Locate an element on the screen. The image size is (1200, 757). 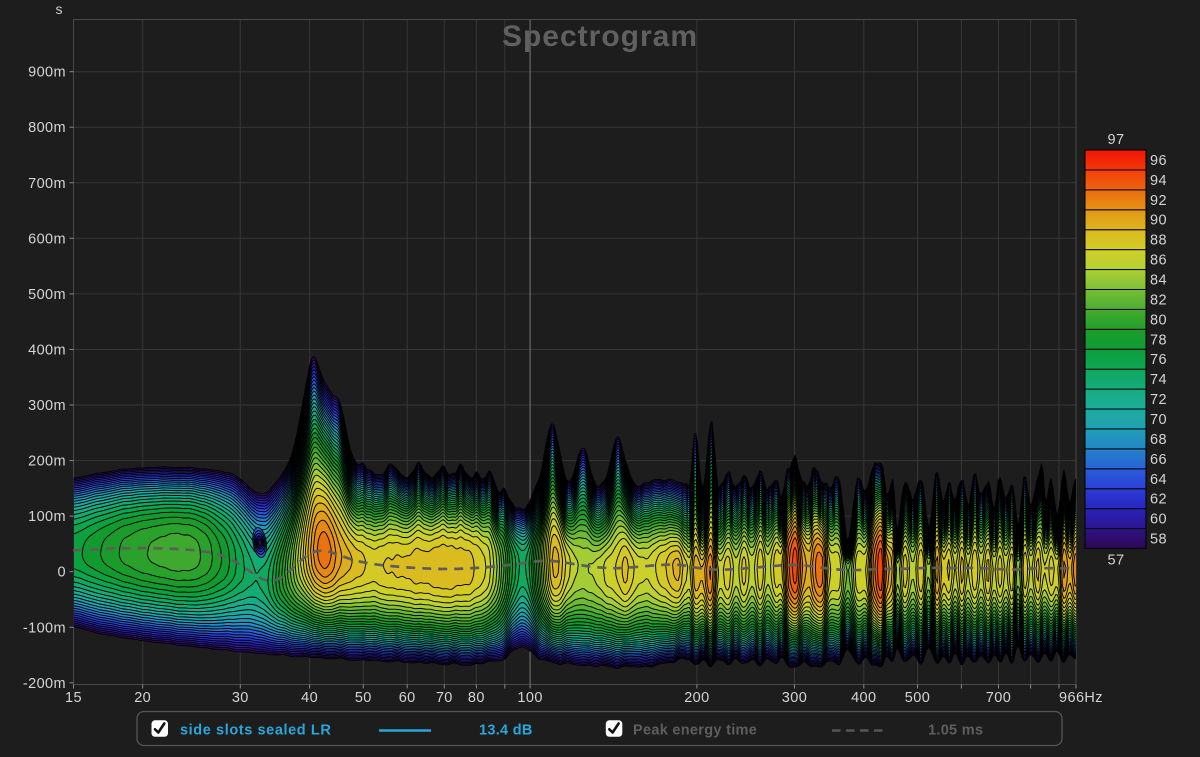
svg-text: 700 is located at coordinates (998, 698).